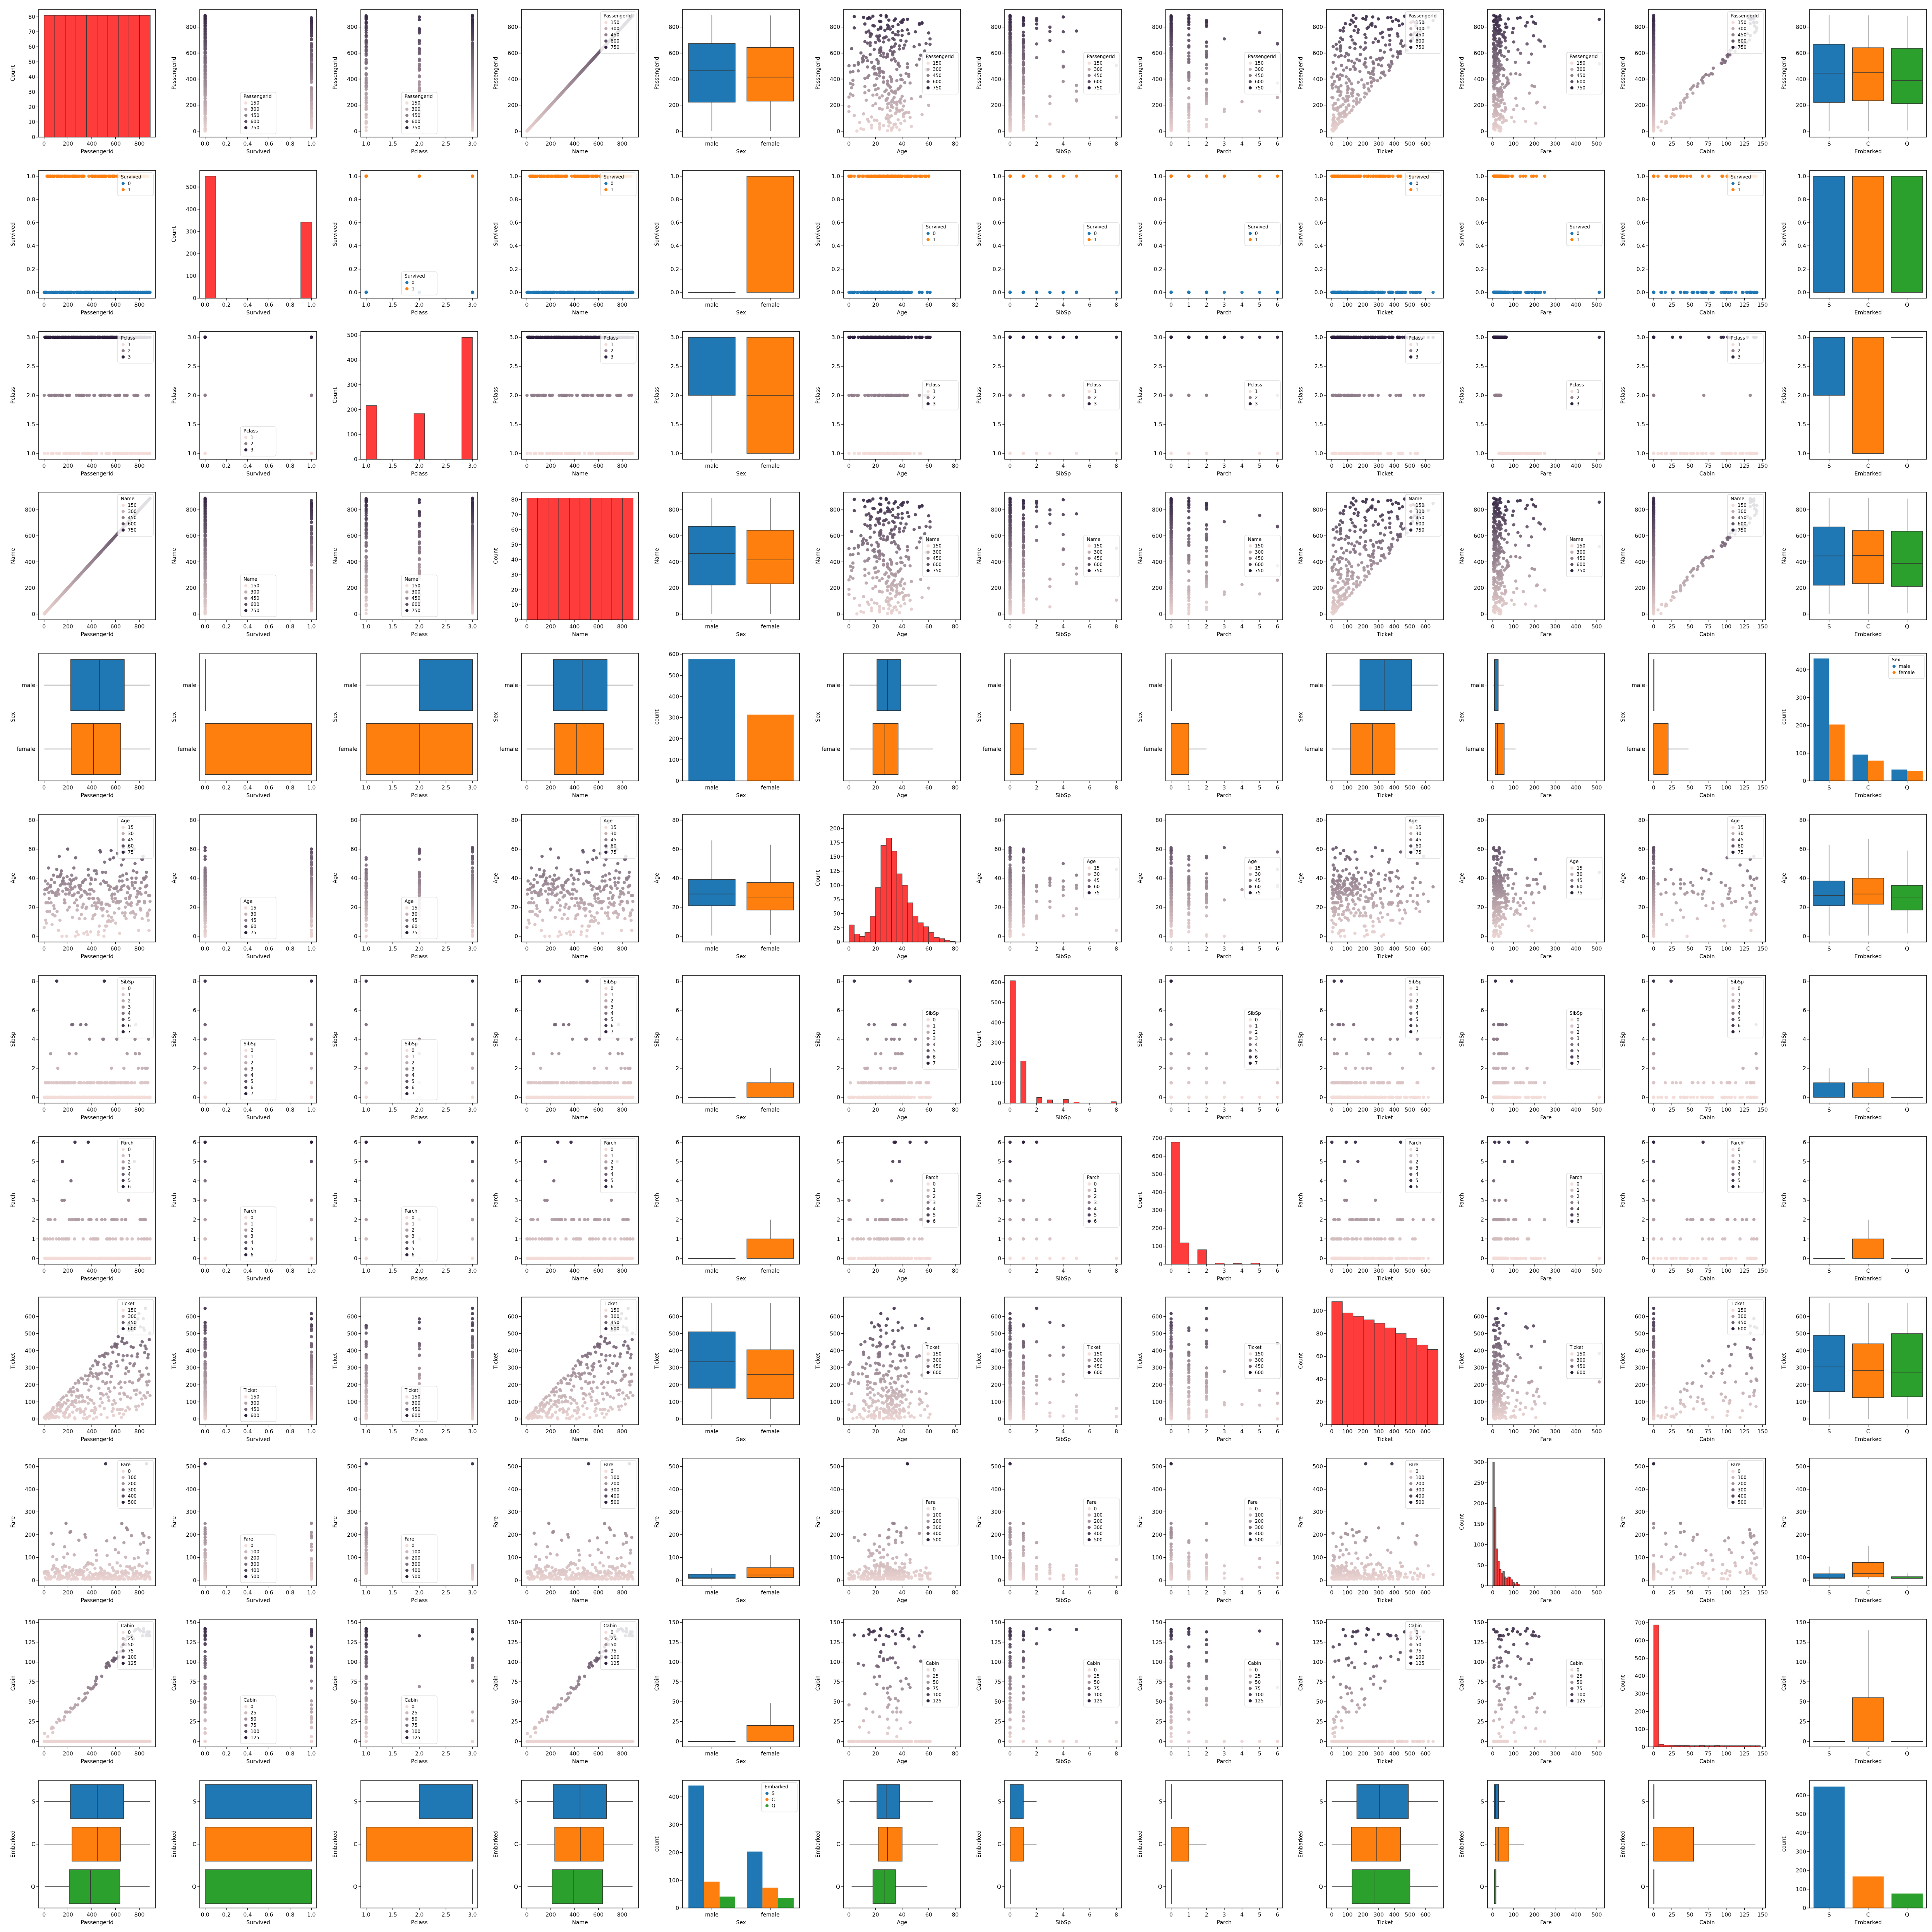  Describe the element at coordinates (290, 144) in the screenshot. I see `x-tick-label: 0.8` at that location.